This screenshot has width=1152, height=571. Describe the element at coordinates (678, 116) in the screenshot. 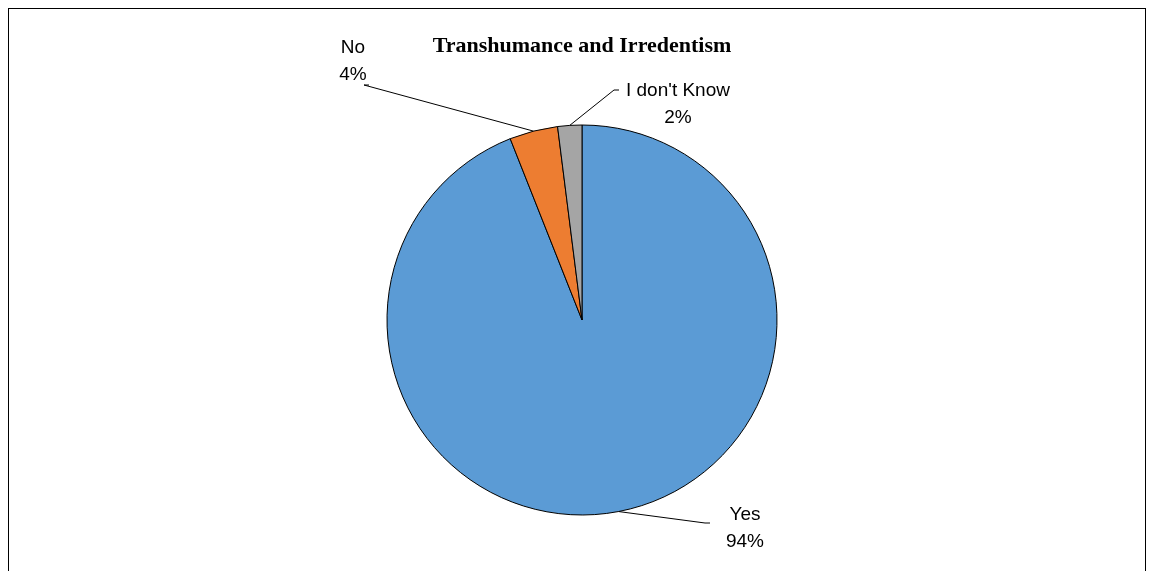

I see `data-label: 2%` at that location.